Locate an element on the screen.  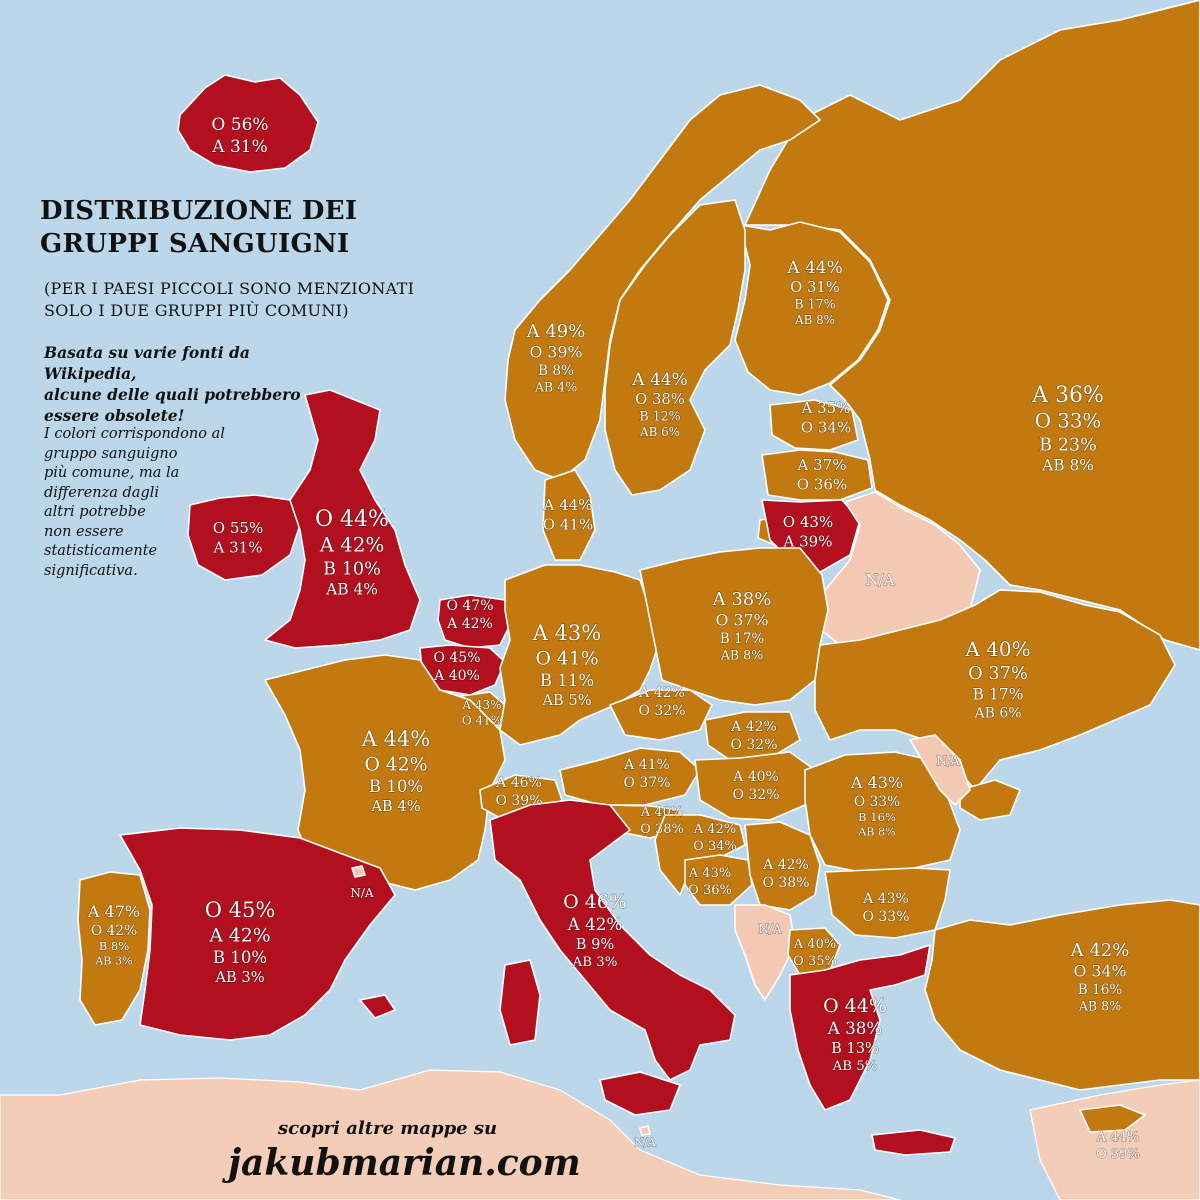
label-malta: N/A is located at coordinates (645, 1142).